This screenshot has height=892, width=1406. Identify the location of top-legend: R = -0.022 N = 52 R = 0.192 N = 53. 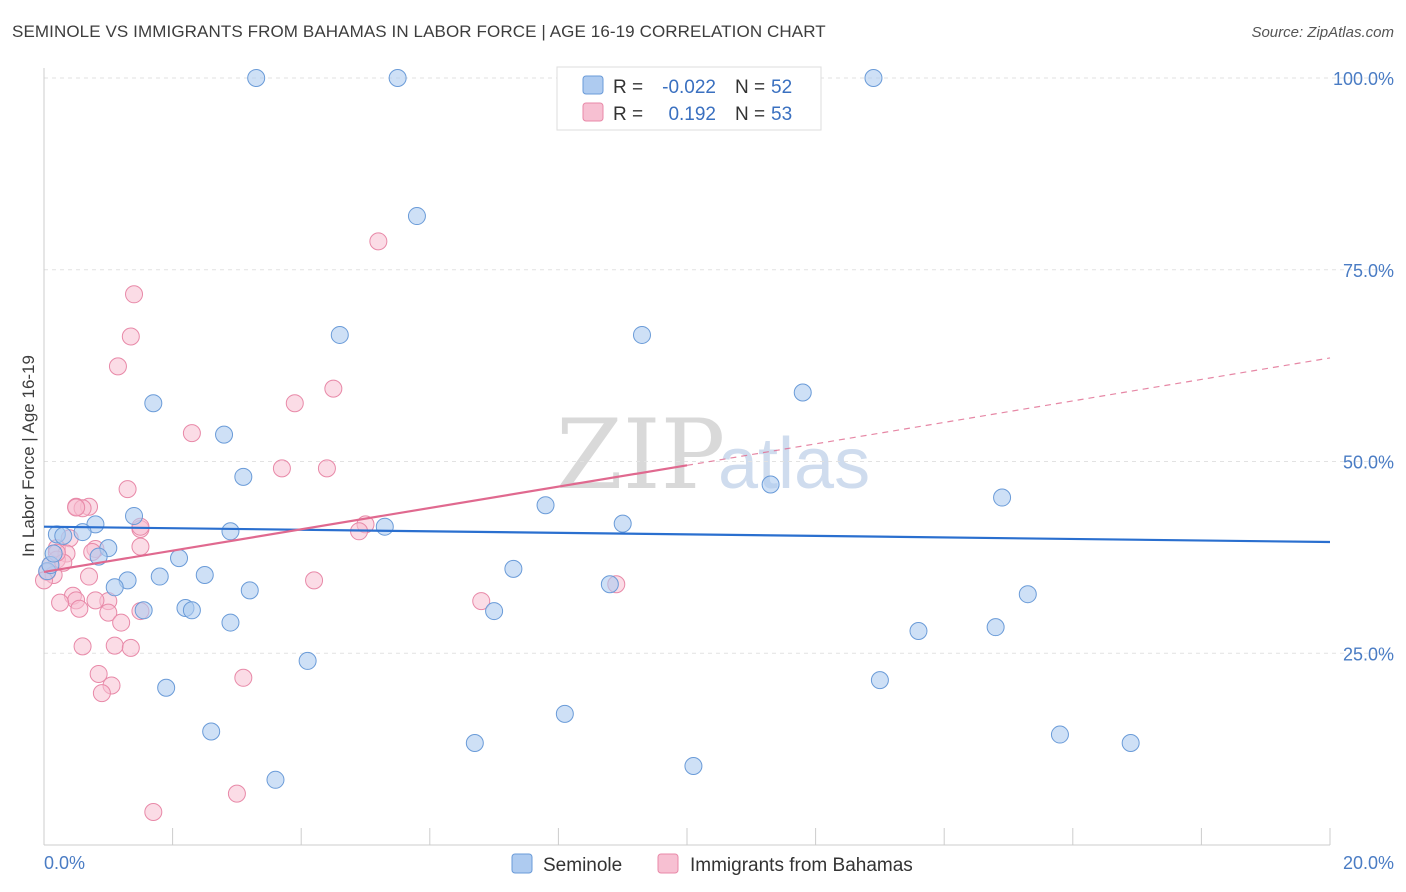
(689, 98).